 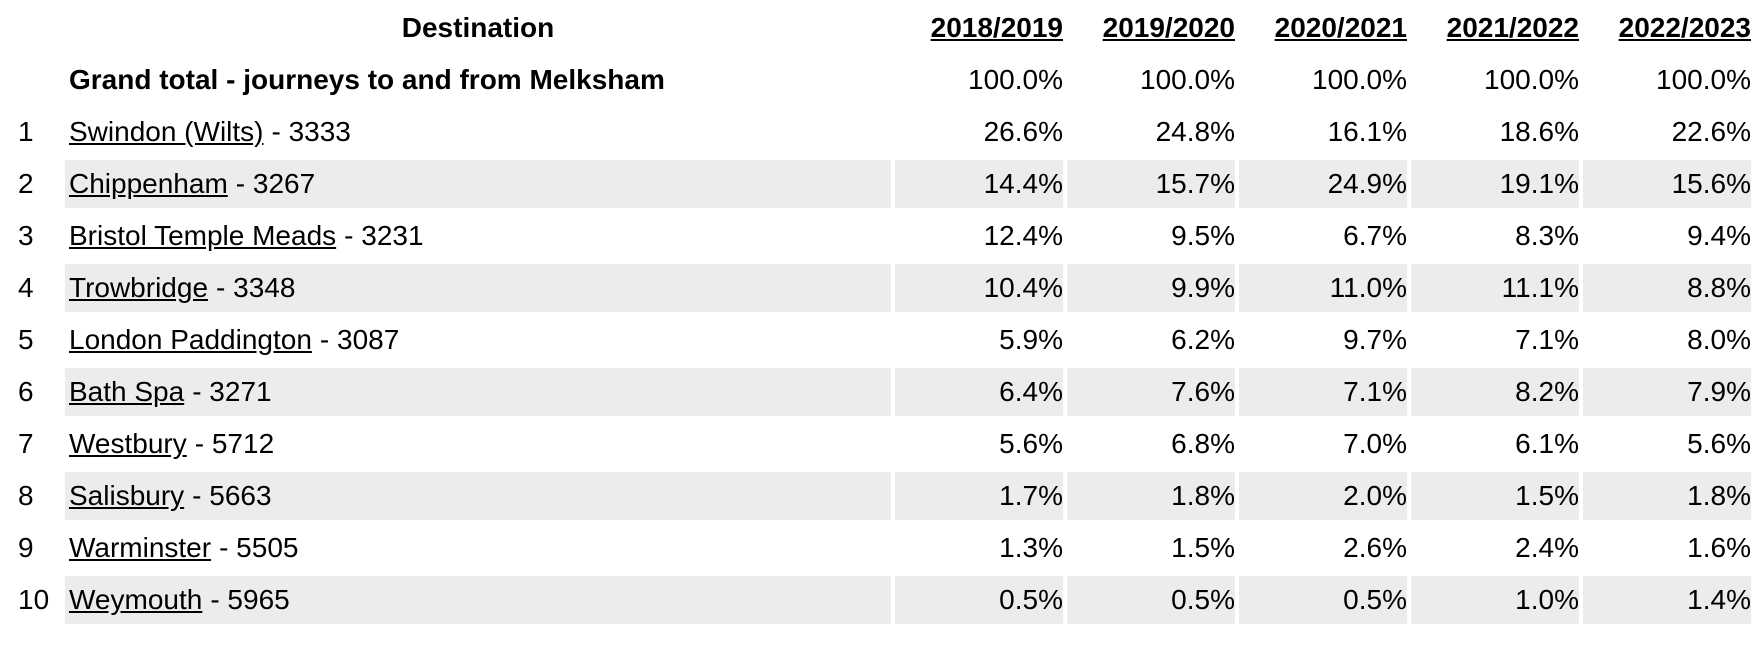 I want to click on destination-link: Chippenham, so click(x=148, y=183).